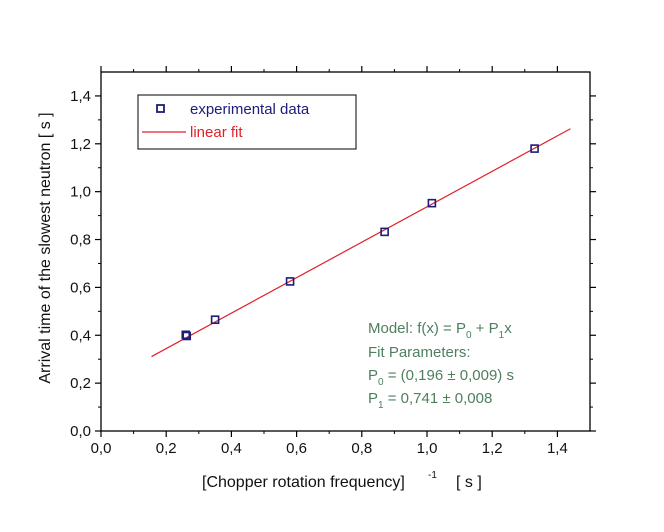 The image size is (664, 532). I want to click on y-tick-label: 0,0, so click(80, 431).